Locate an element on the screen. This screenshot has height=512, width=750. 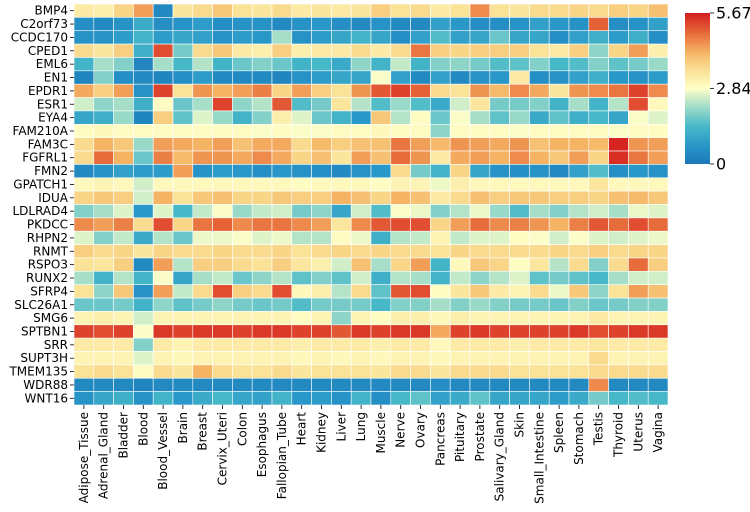
column-label: Blood_Vessel is located at coordinates (163, 451).